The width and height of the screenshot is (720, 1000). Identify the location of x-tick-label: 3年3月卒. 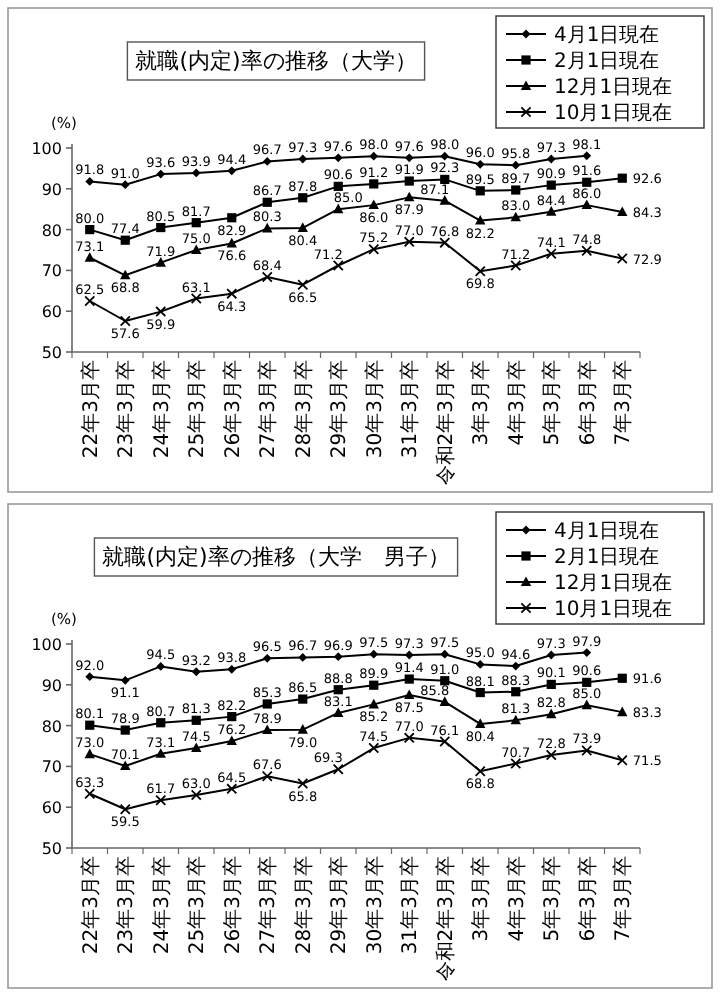
(481, 403).